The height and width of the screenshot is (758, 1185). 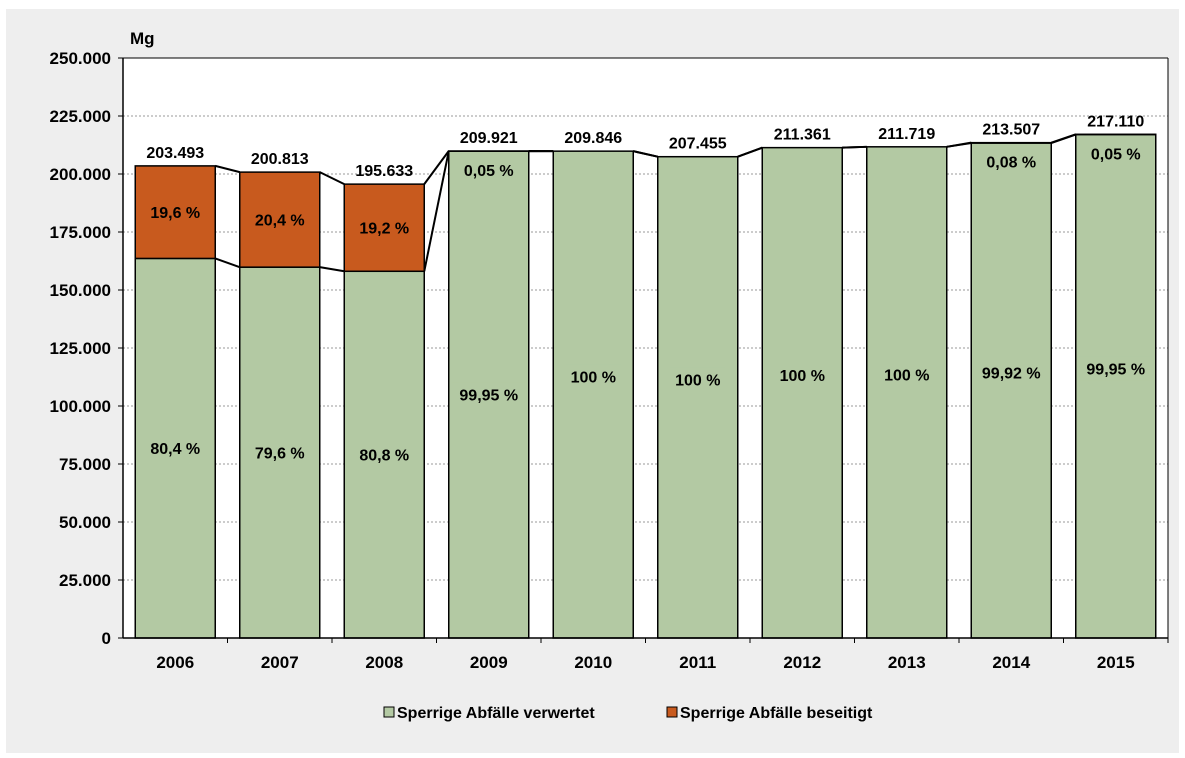 I want to click on legend-label: Sperrige Abfälle beseitigt, so click(x=776, y=713).